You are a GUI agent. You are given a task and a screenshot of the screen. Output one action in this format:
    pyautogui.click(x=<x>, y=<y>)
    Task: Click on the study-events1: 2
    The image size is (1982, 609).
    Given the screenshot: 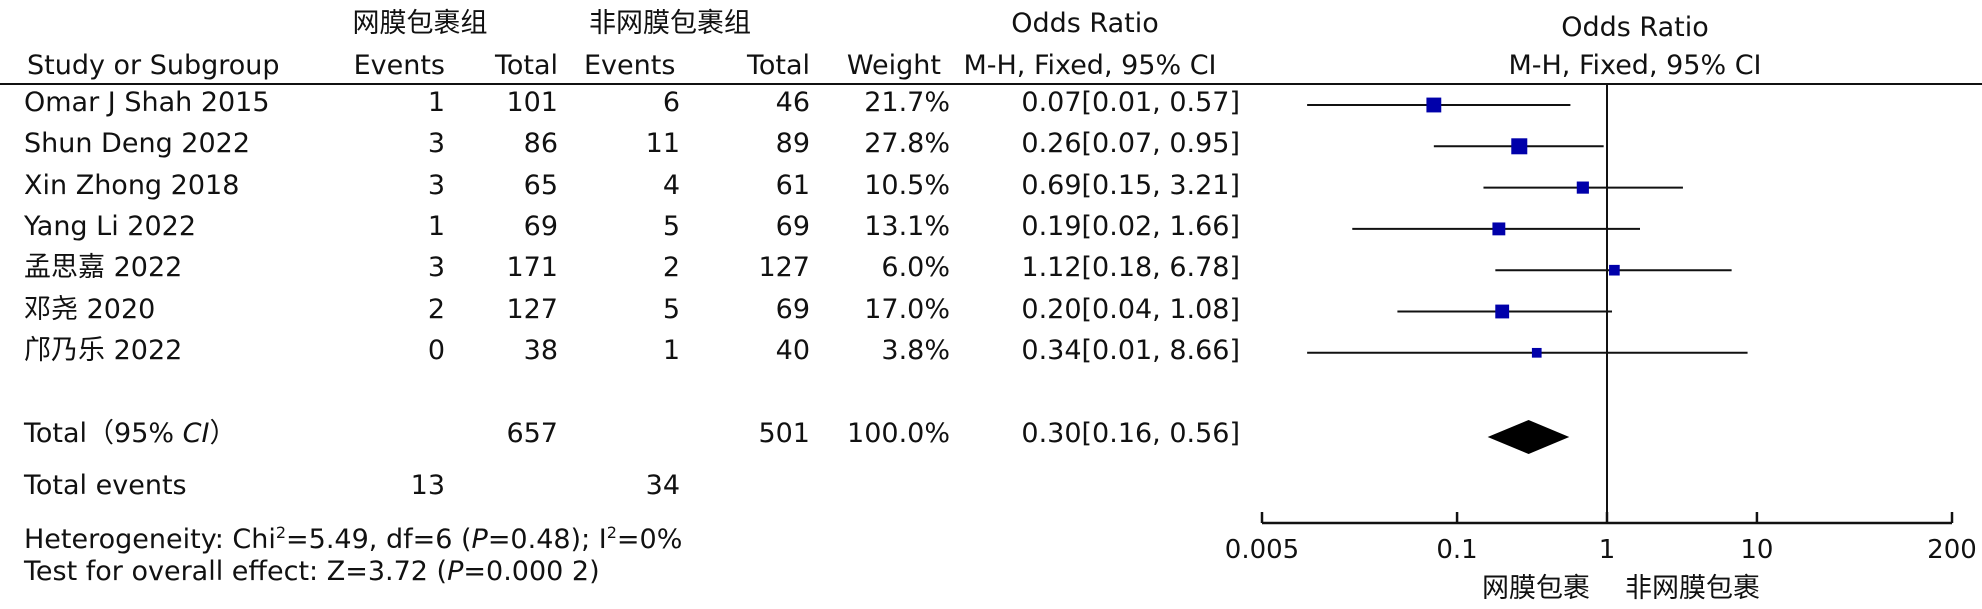 What is the action you would take?
    pyautogui.click(x=436, y=309)
    